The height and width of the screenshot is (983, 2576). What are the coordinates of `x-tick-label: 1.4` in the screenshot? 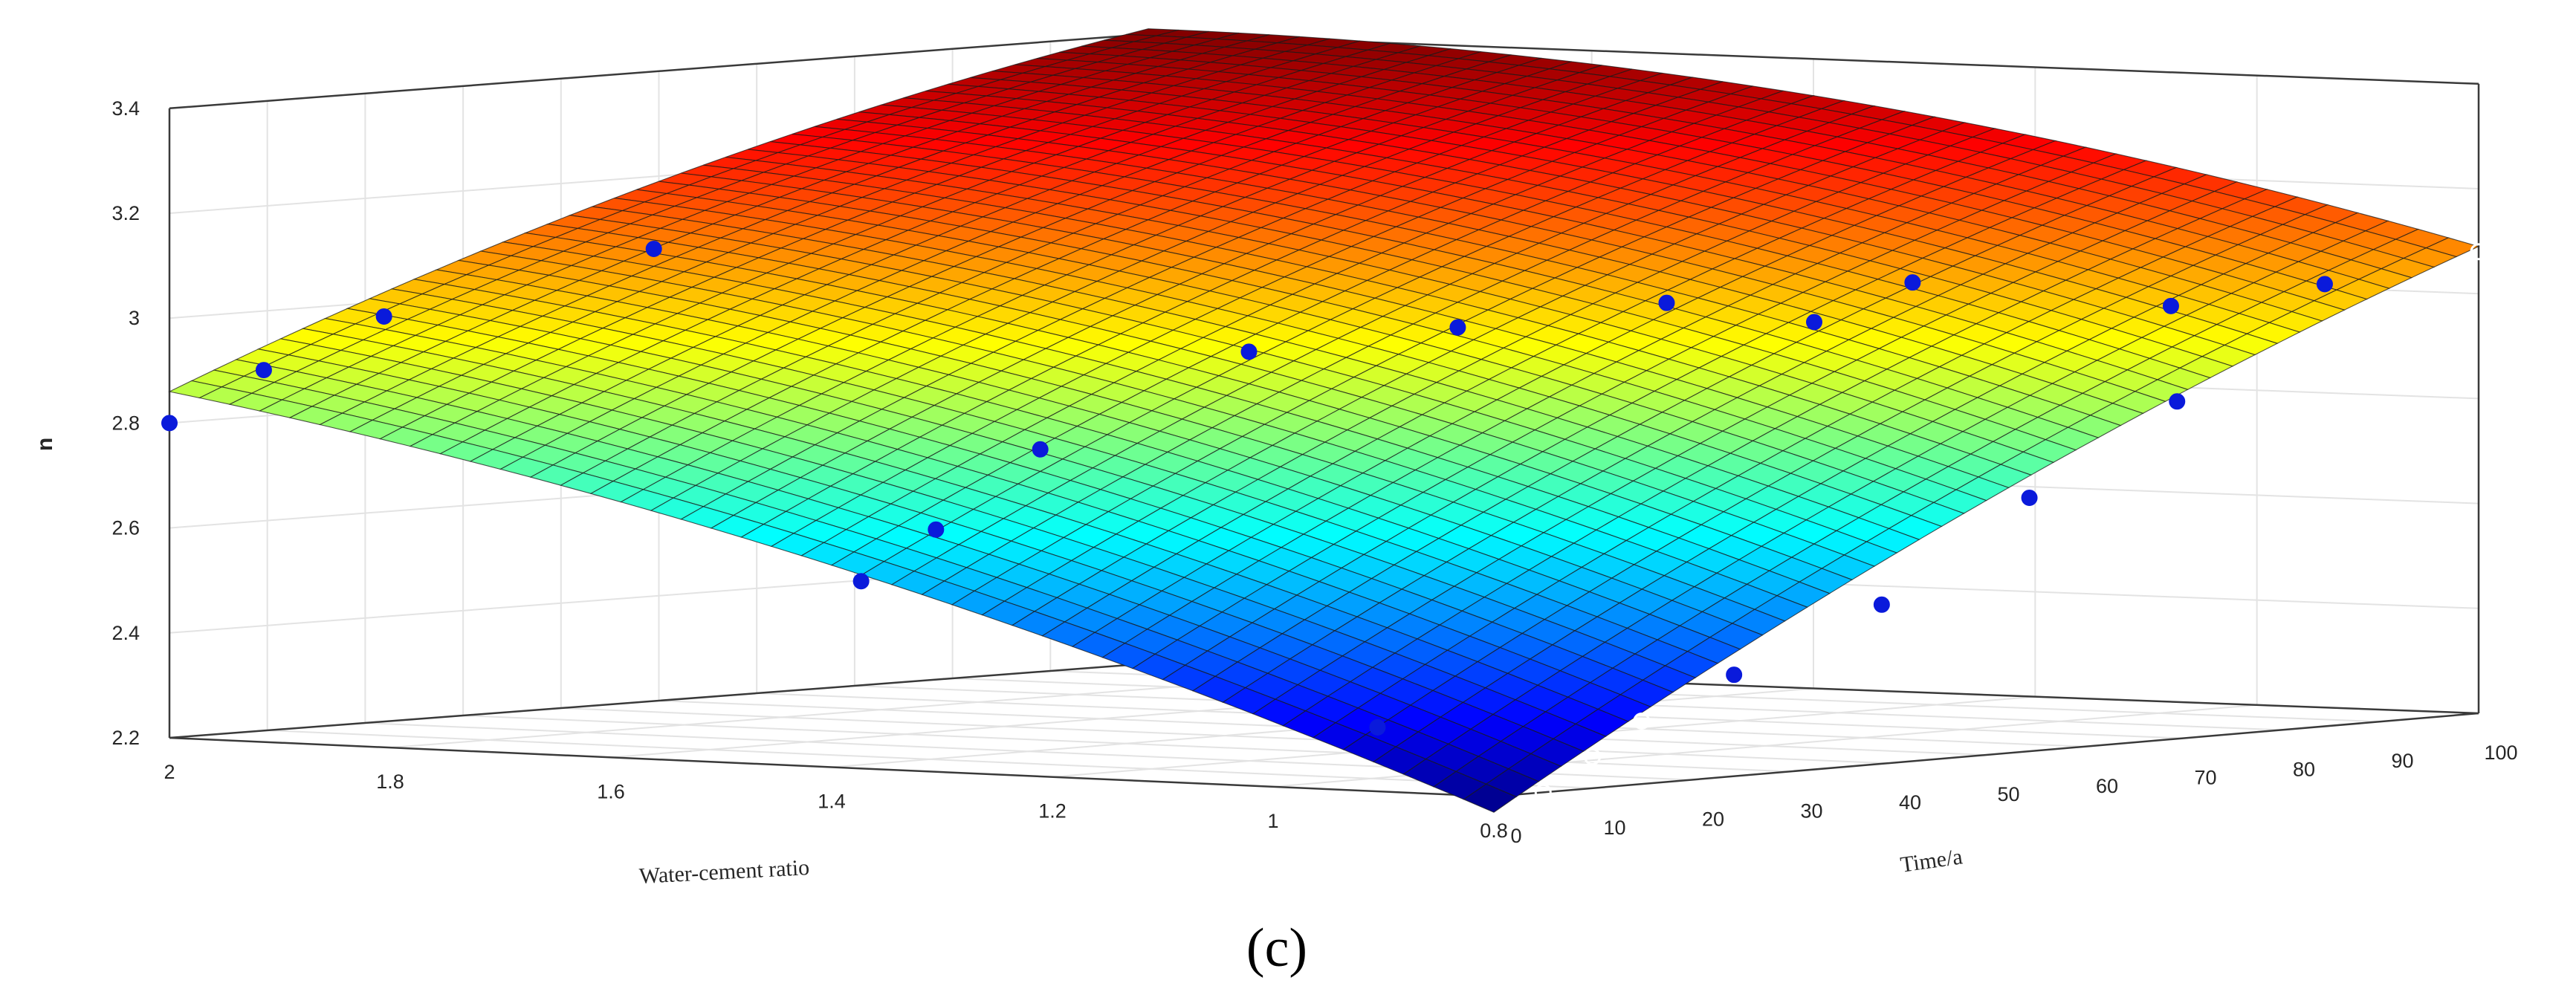 It's located at (832, 802).